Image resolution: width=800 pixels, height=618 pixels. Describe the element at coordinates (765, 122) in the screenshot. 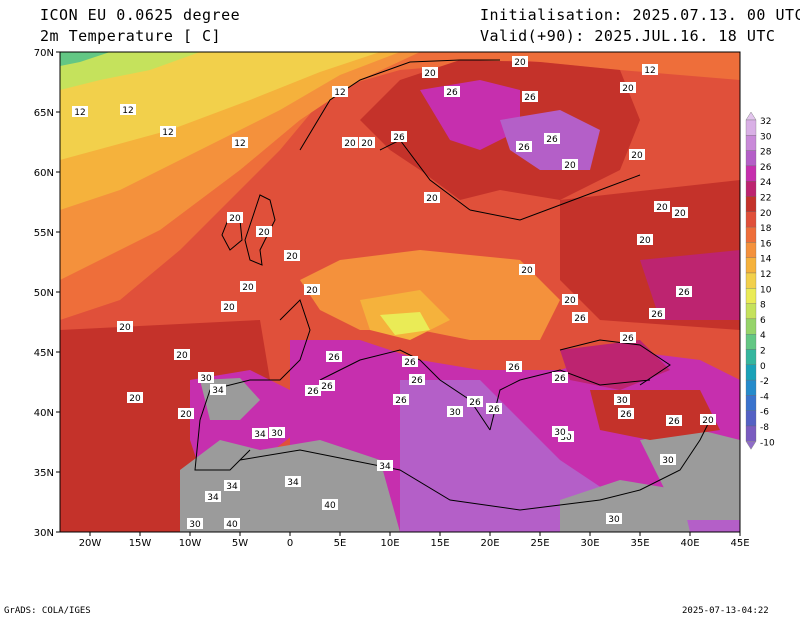

I see `colorbar-label: 32` at that location.